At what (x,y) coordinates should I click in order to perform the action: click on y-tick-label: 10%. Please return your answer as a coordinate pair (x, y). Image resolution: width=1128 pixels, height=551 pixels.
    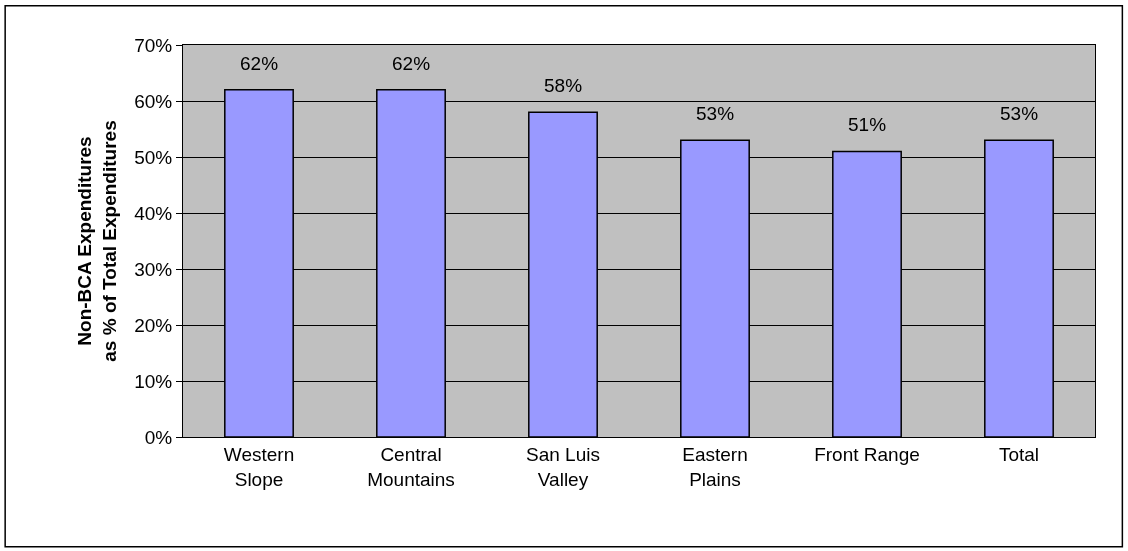
    Looking at the image, I should click on (153, 381).